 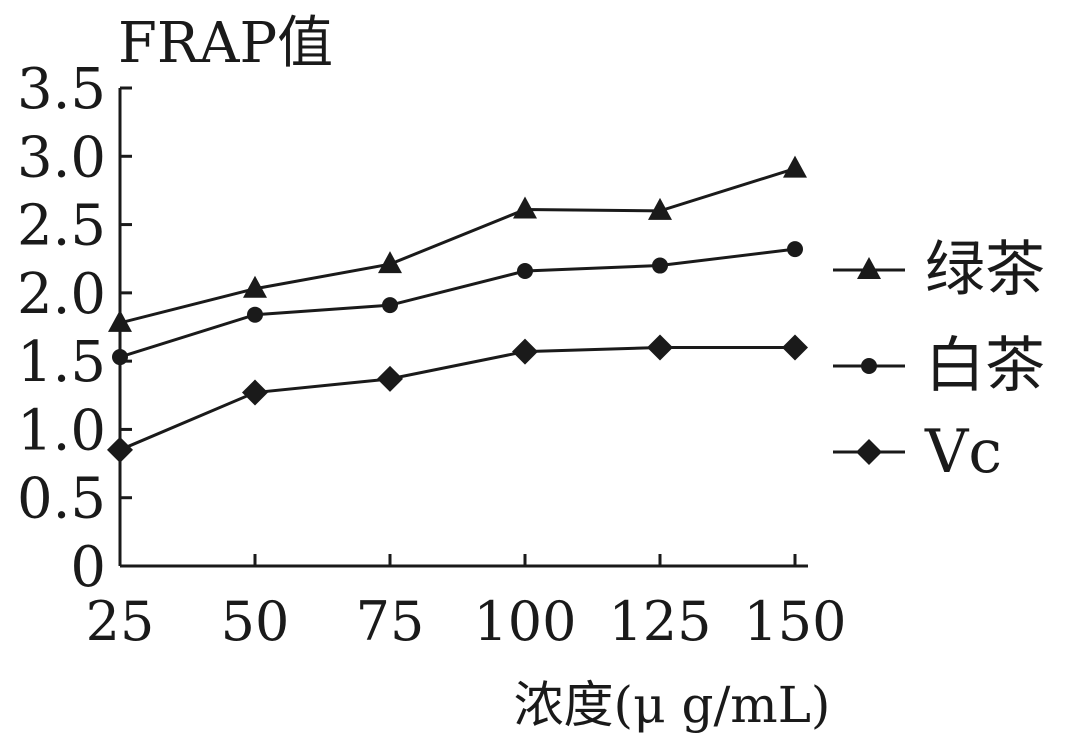 I want to click on y-tick-label: 2.5, so click(x=61, y=226).